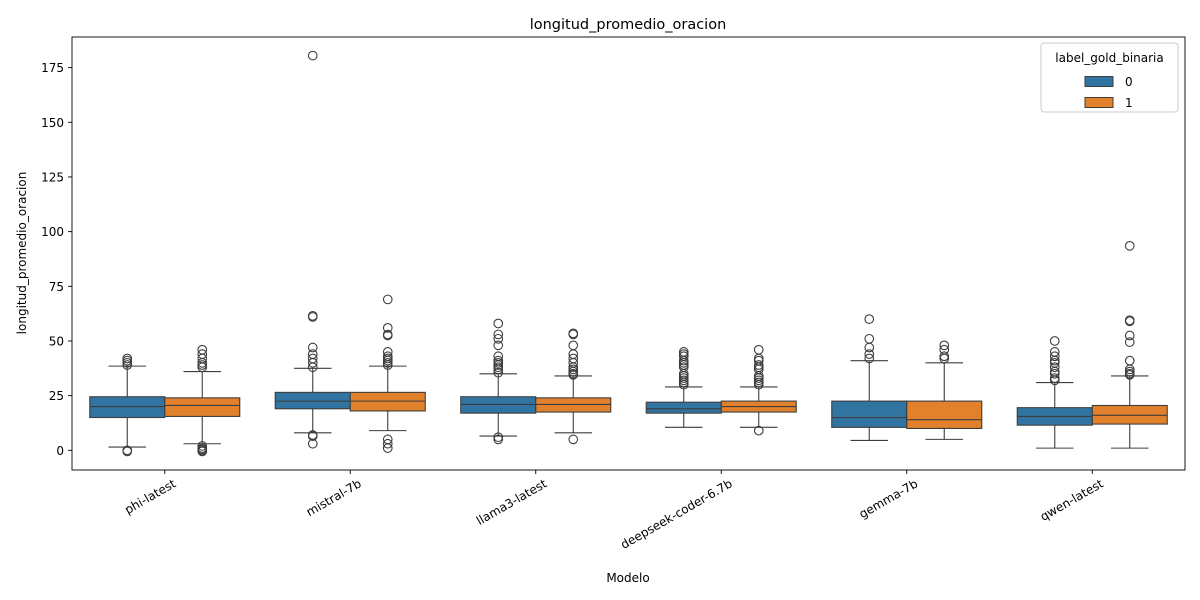  What do you see at coordinates (1129, 82) in the screenshot?
I see `legend-label: 0` at bounding box center [1129, 82].